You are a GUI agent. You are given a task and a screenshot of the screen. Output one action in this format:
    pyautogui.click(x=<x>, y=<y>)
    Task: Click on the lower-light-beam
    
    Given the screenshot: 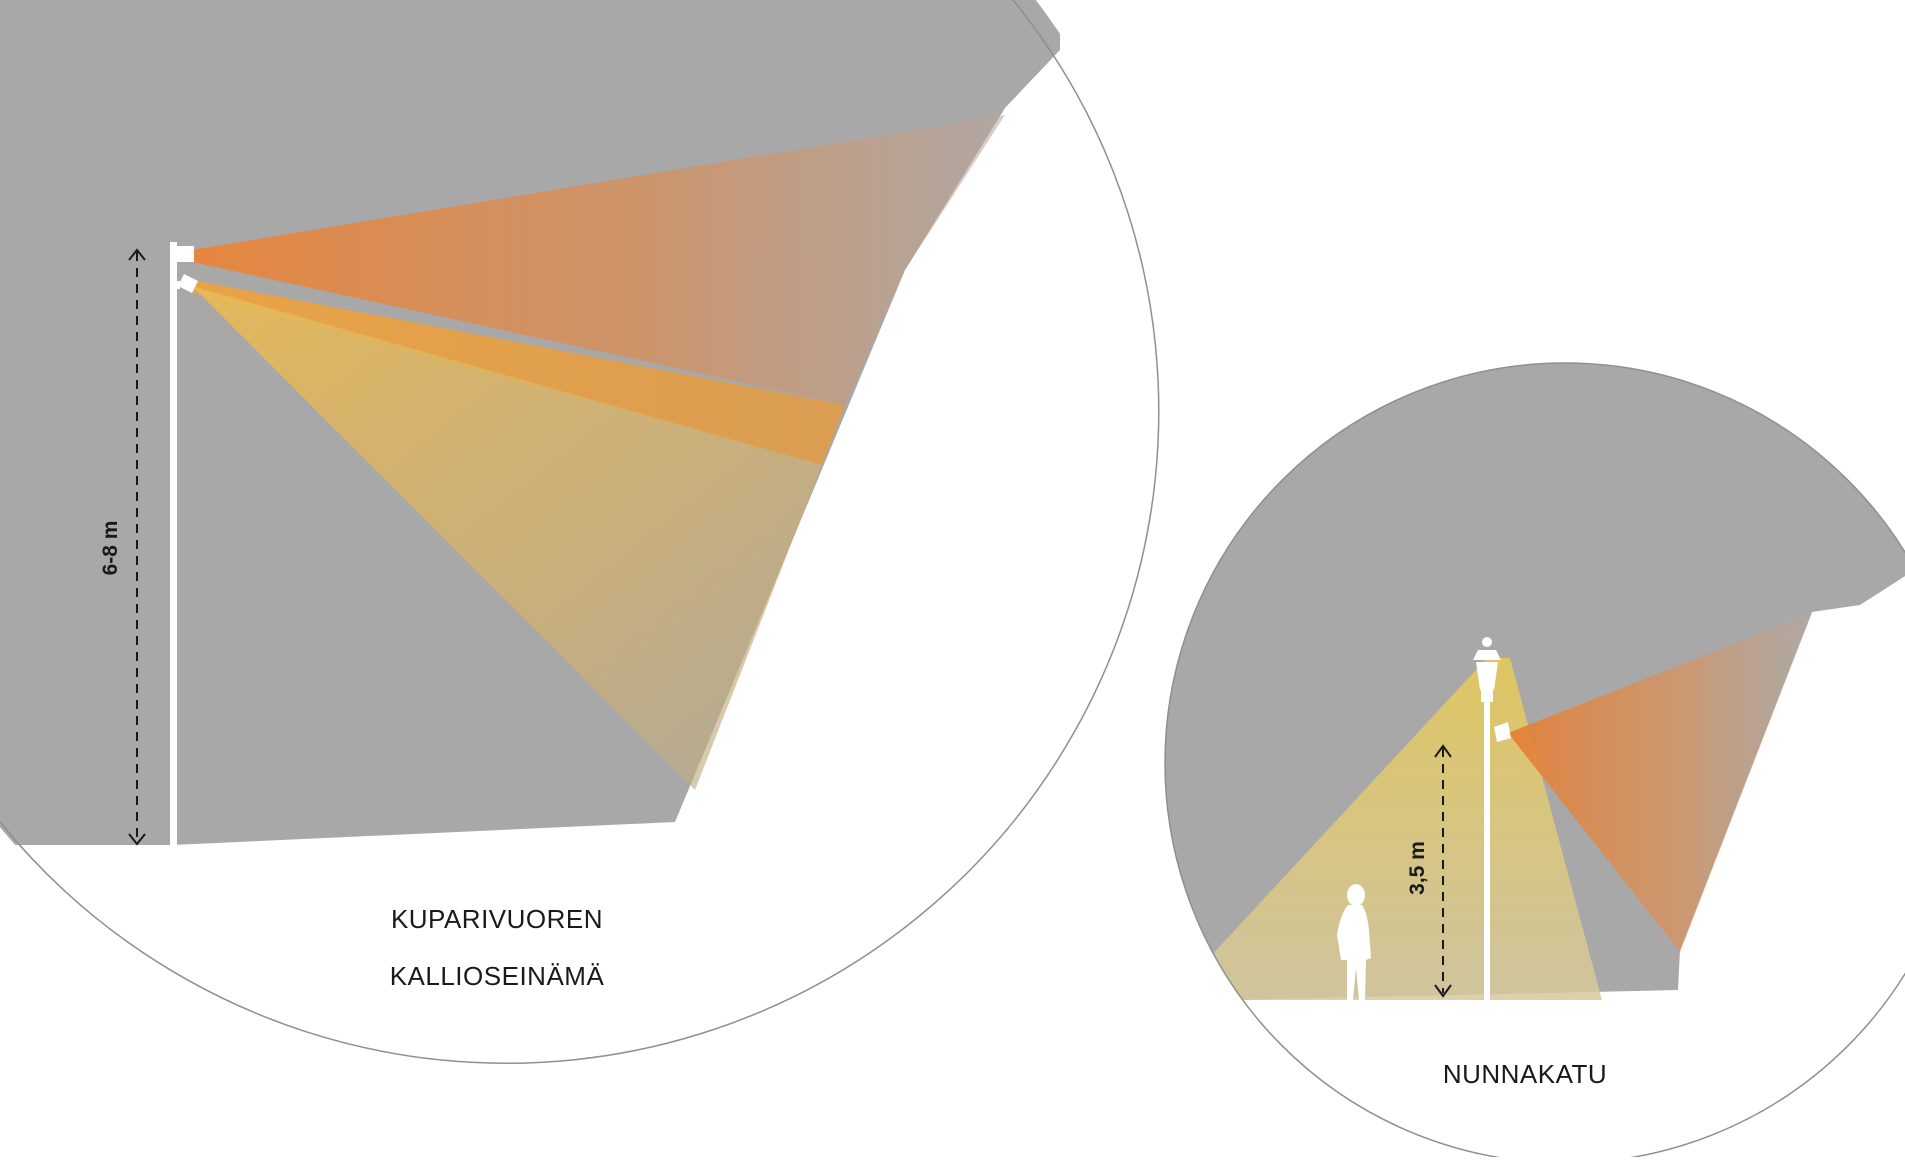 What is the action you would take?
    pyautogui.click(x=507, y=538)
    